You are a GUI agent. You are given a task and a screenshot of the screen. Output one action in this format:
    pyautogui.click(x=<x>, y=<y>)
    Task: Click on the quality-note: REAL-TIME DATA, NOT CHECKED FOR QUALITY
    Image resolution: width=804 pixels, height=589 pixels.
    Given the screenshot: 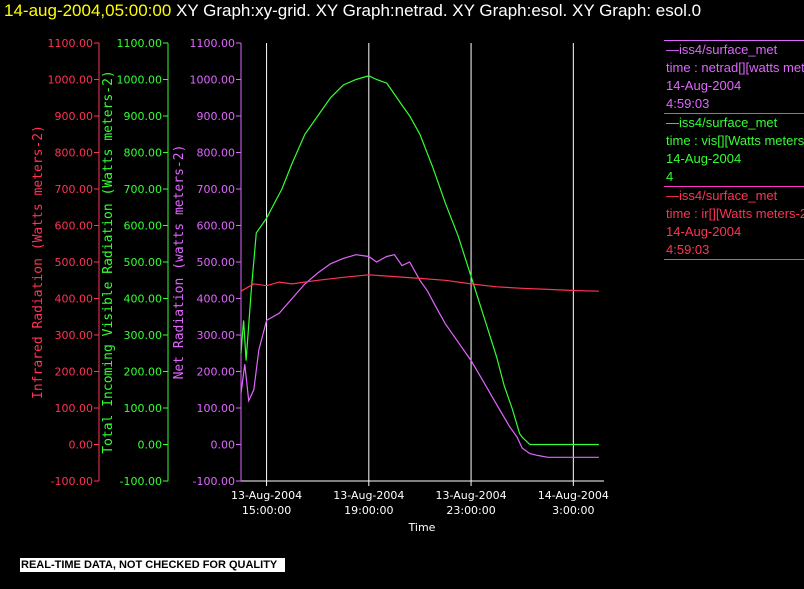 What is the action you would take?
    pyautogui.click(x=153, y=565)
    